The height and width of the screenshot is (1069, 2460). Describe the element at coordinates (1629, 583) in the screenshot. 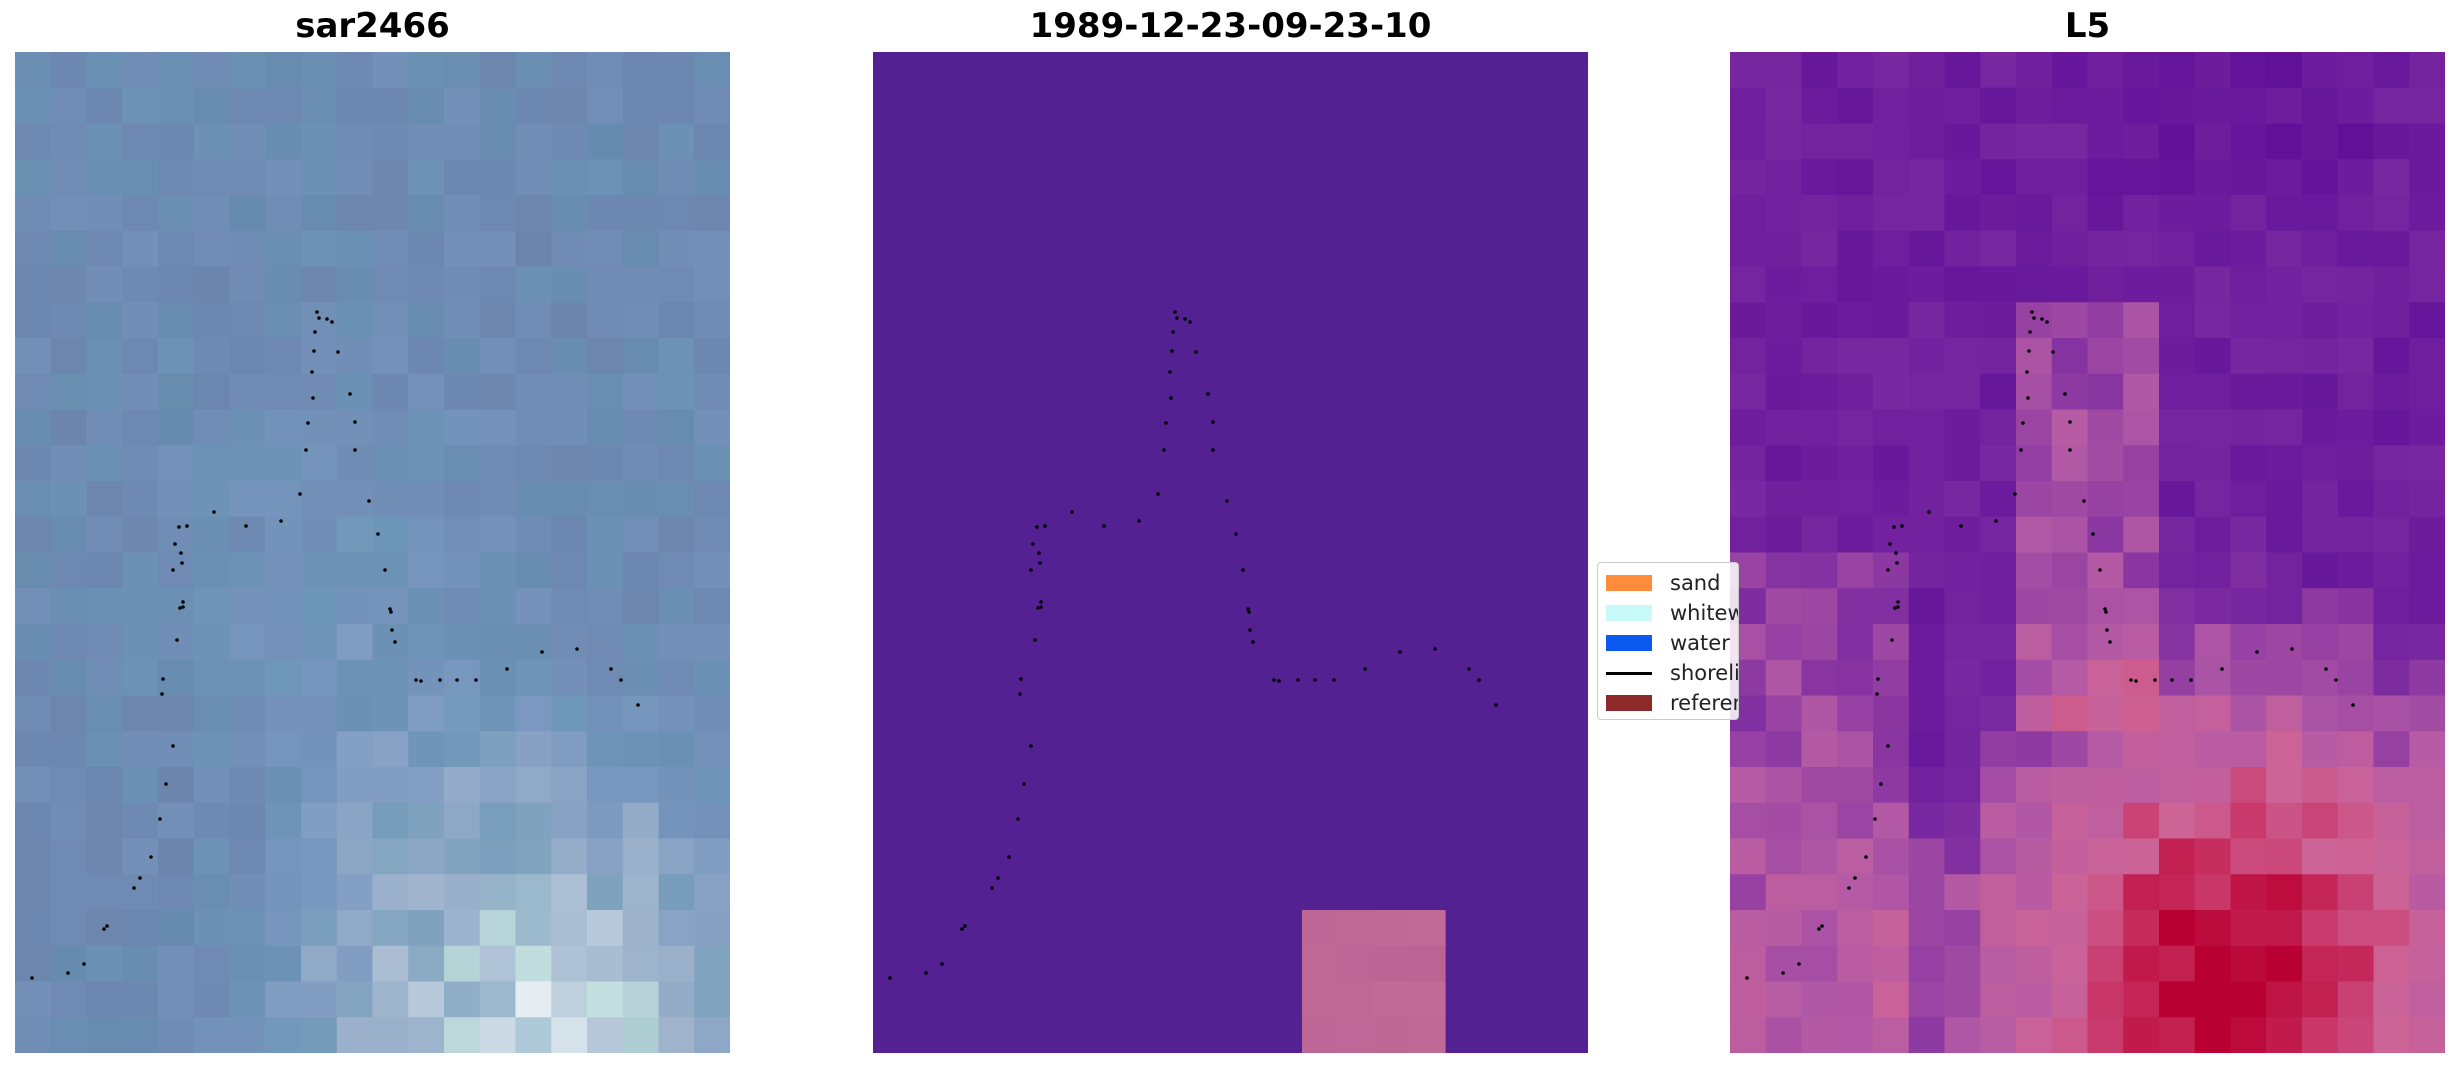

I see `sand-swatch` at that location.